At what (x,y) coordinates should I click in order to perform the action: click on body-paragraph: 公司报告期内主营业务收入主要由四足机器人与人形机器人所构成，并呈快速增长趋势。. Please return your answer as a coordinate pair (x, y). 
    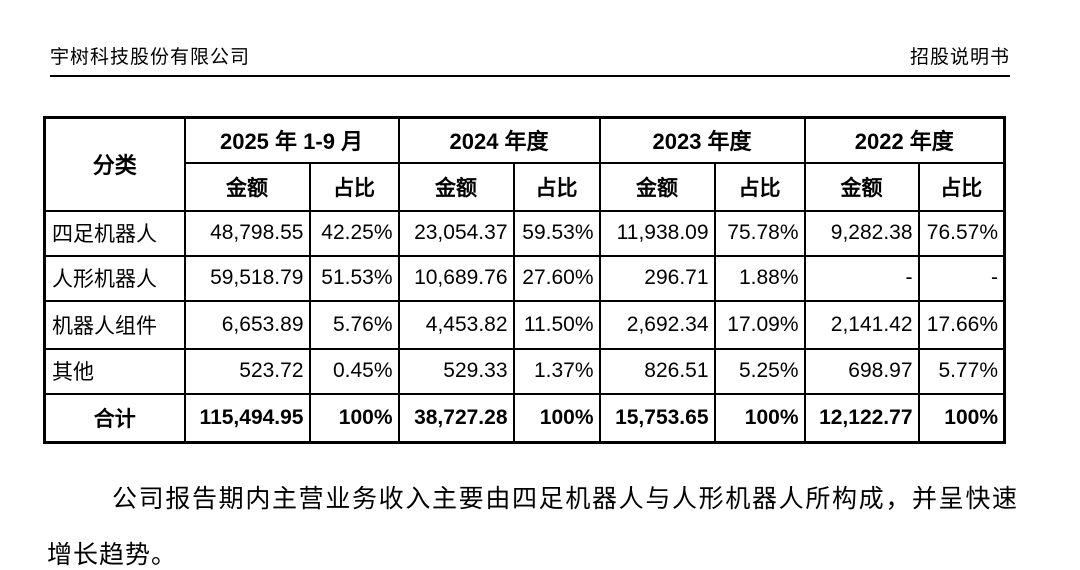
    Looking at the image, I should click on (532, 527).